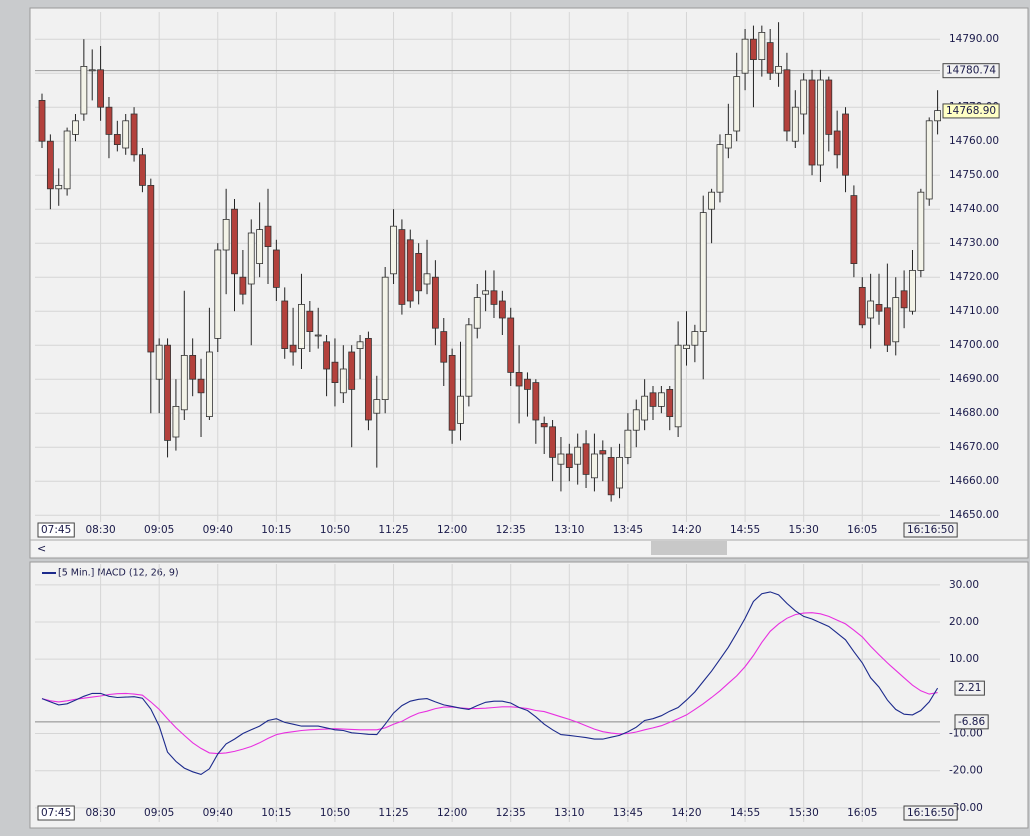  What do you see at coordinates (689, 548) in the screenshot?
I see `scroll-thumb` at bounding box center [689, 548].